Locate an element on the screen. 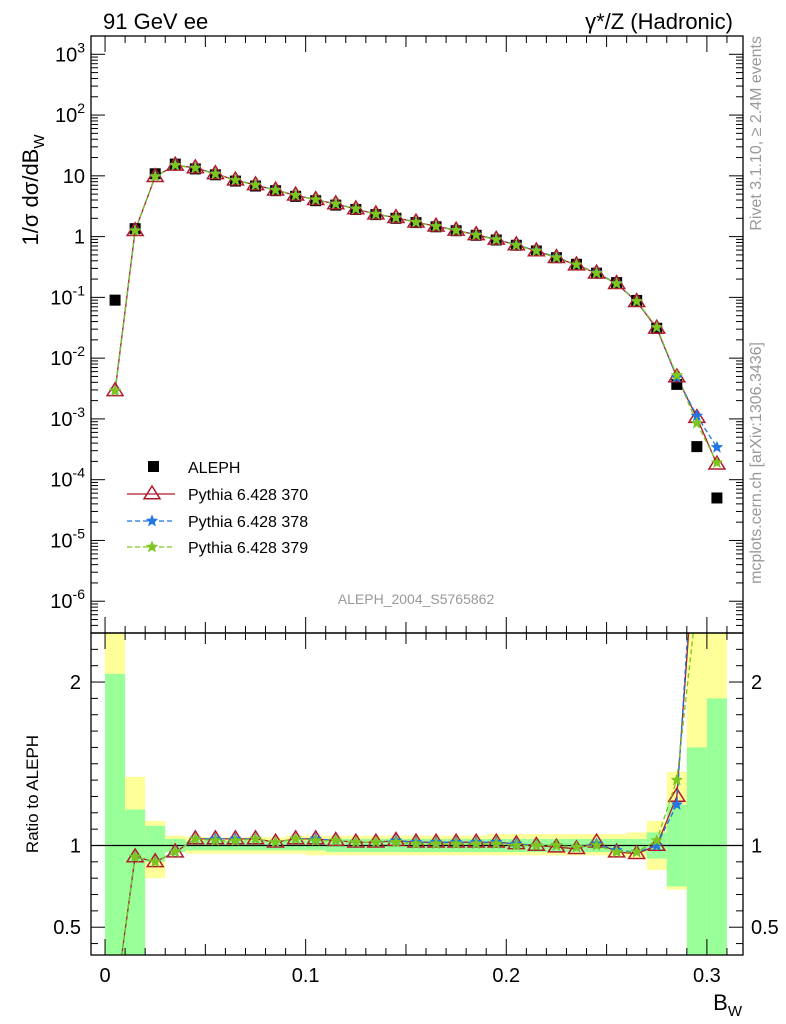 The height and width of the screenshot is (1024, 786). main-y-tick-label: 10⁻⁶ is located at coordinates (67, 599).